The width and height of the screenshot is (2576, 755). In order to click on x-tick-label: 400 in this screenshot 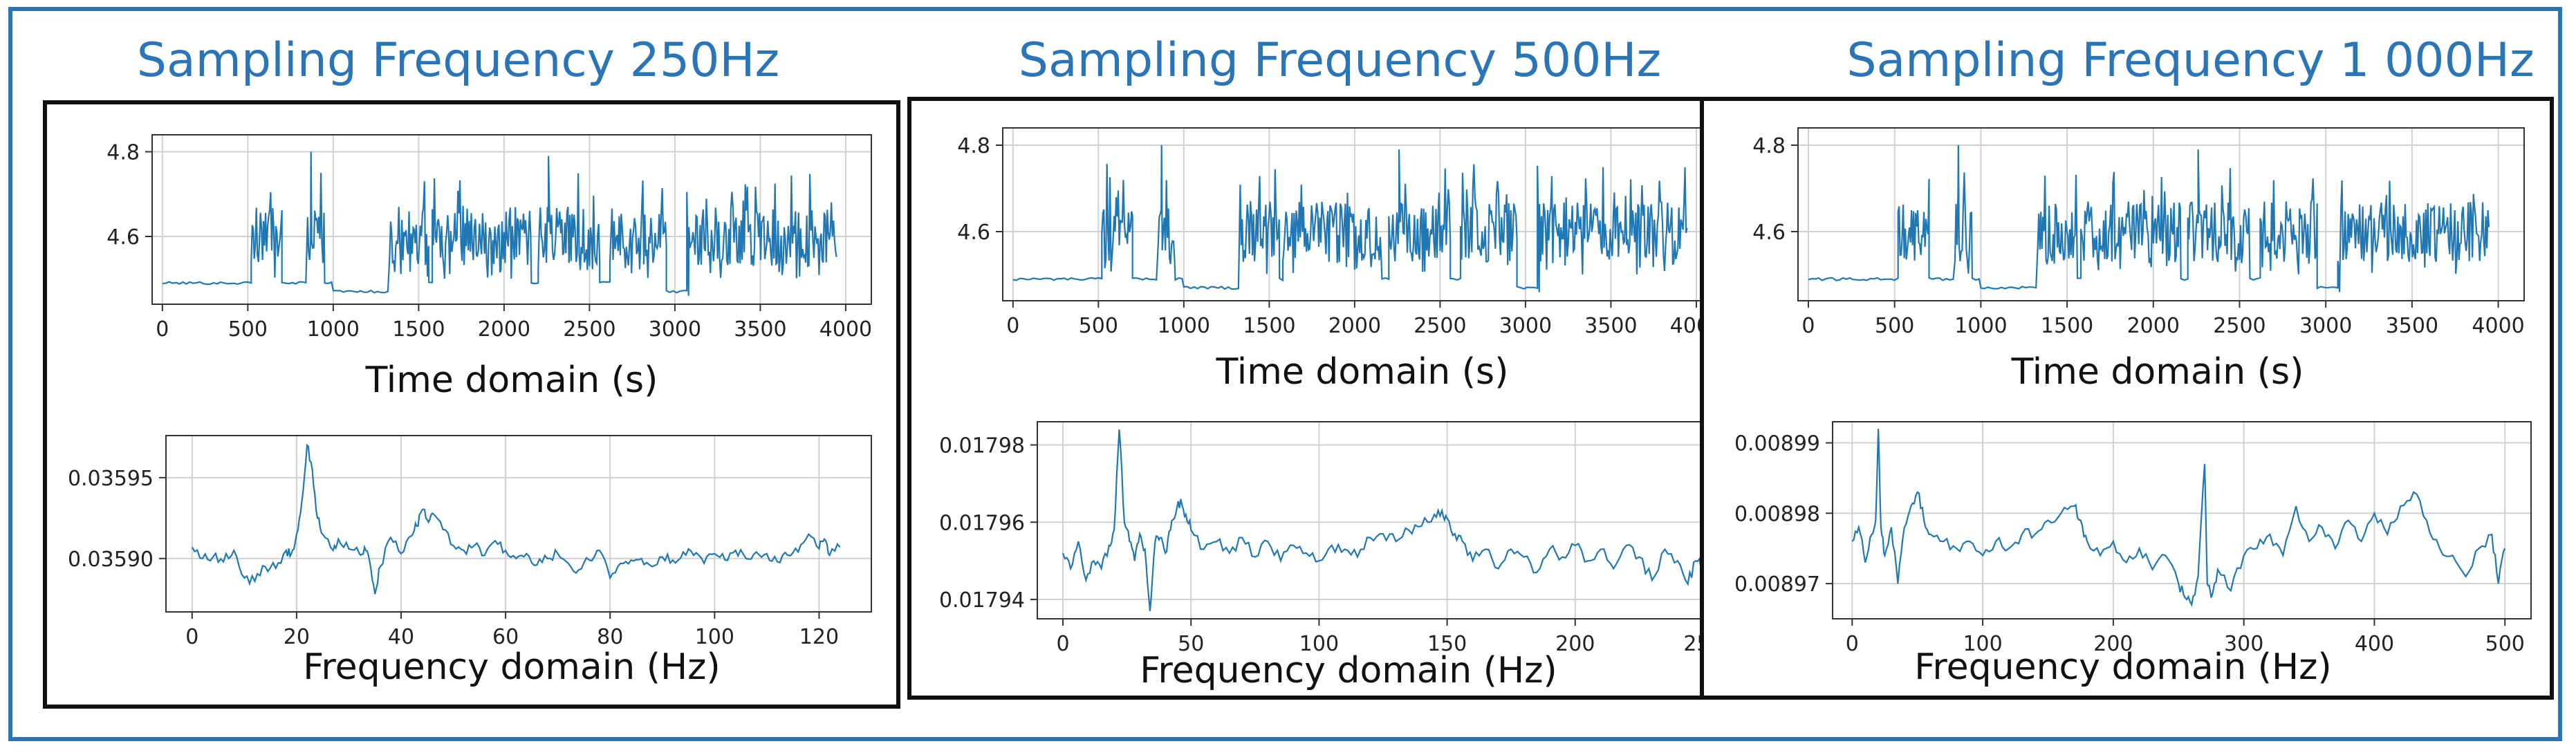, I will do `click(2375, 644)`.